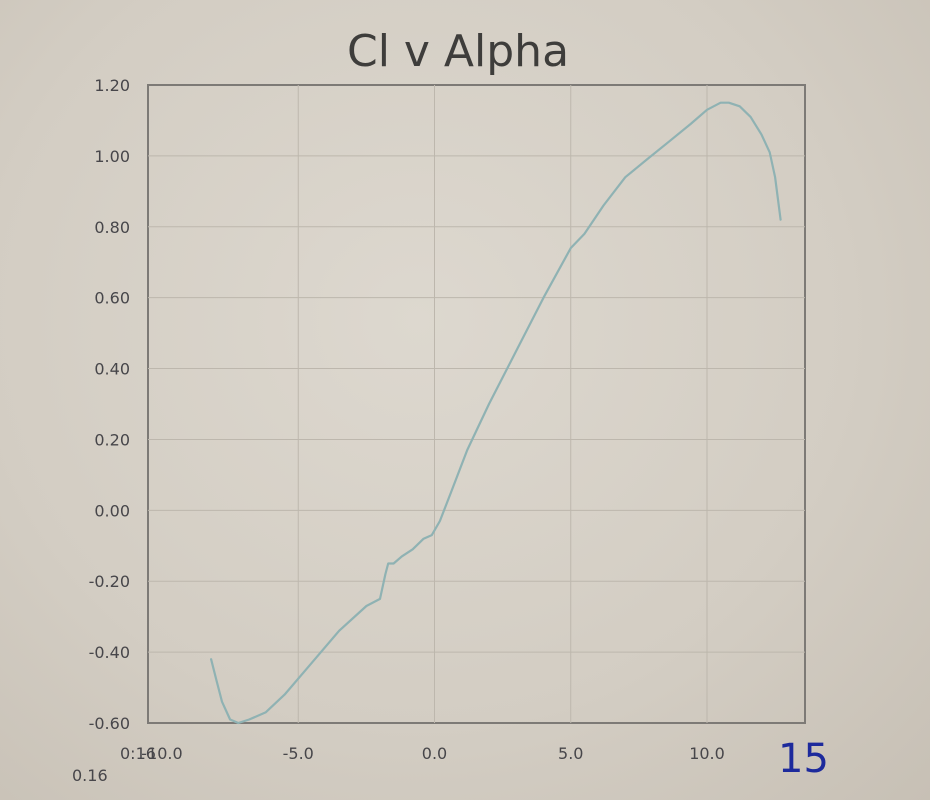 This screenshot has width=930, height=800. What do you see at coordinates (109, 723) in the screenshot?
I see `y-tick-label: -0.60` at bounding box center [109, 723].